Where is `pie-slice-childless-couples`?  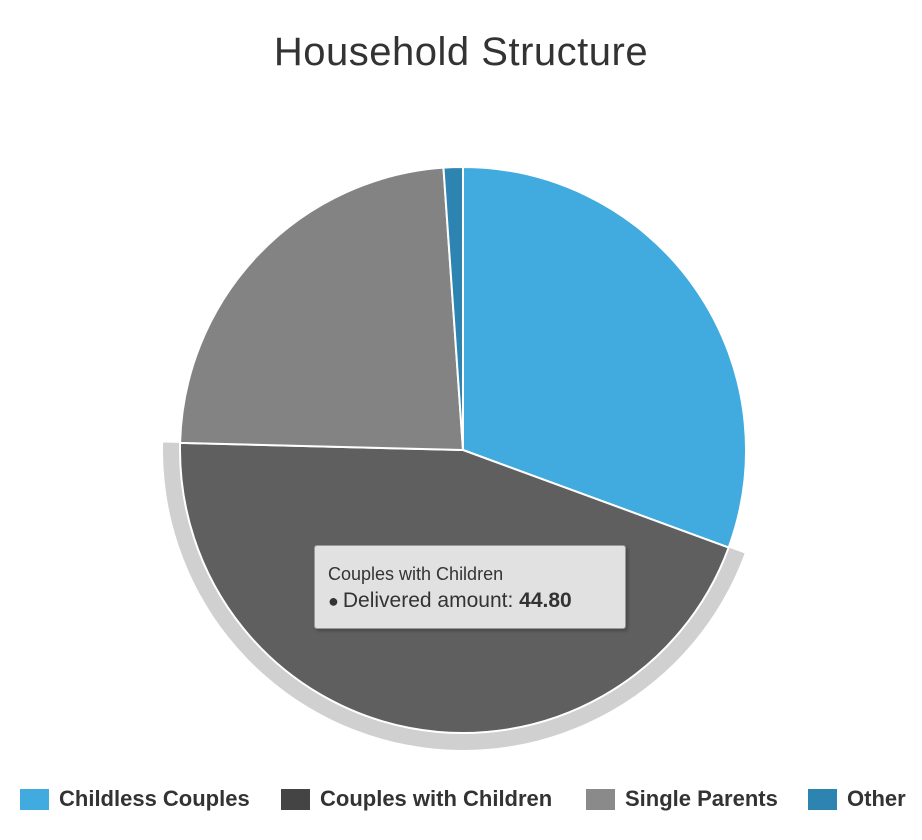 pie-slice-childless-couples is located at coordinates (604, 357).